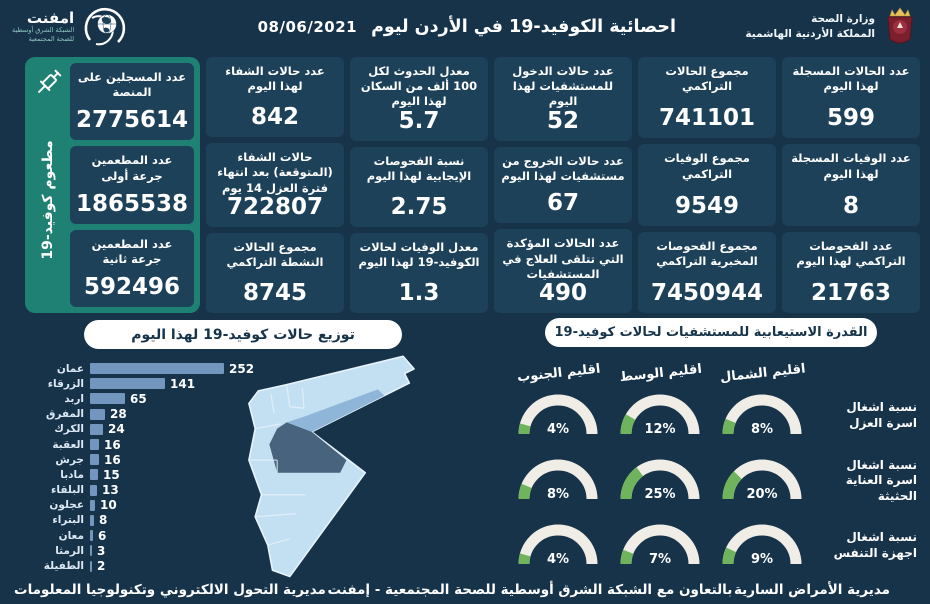 Image resolution: width=930 pixels, height=604 pixels. Describe the element at coordinates (110, 490) in the screenshot. I see `bar-value-label: 13` at that location.